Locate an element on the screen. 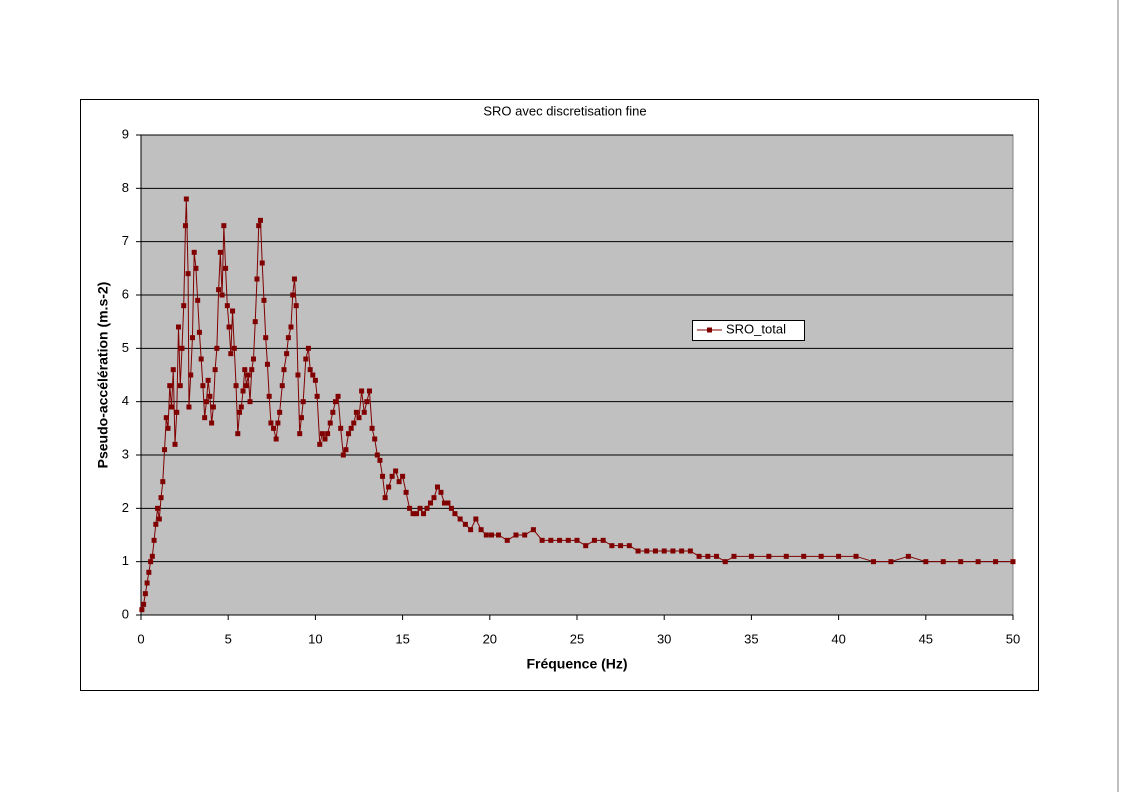 Image resolution: width=1121 pixels, height=792 pixels. x-tick-label: 30 is located at coordinates (664, 638).